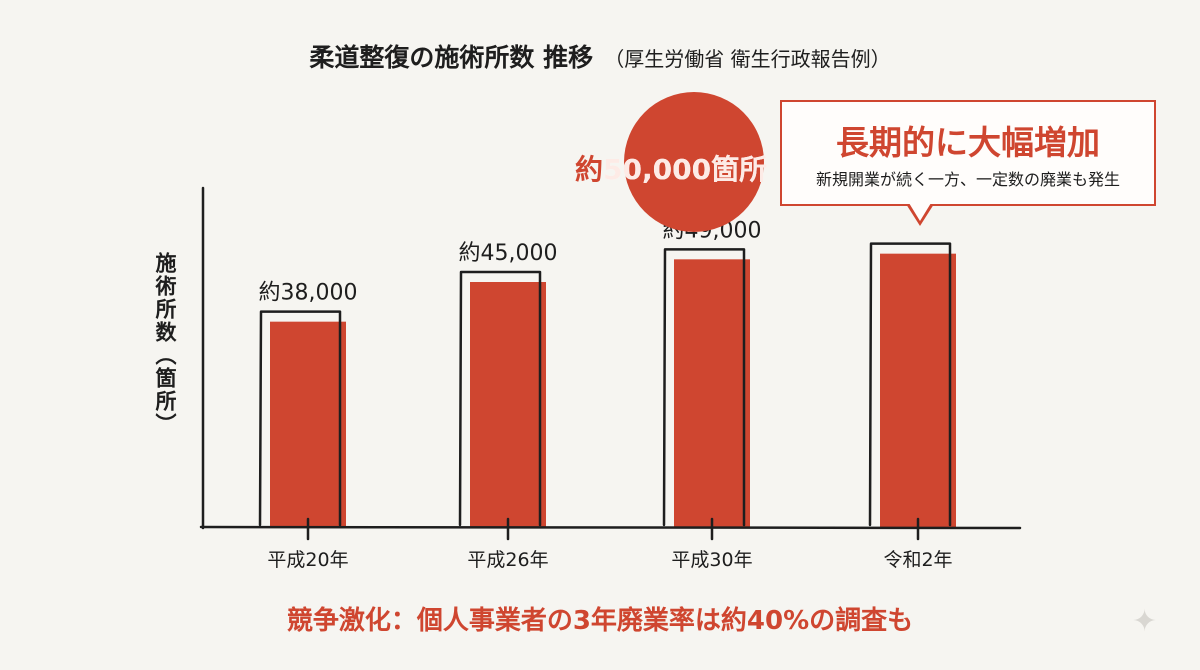  Describe the element at coordinates (920, 212) in the screenshot. I see `speech-bubble-tail-fill` at that location.